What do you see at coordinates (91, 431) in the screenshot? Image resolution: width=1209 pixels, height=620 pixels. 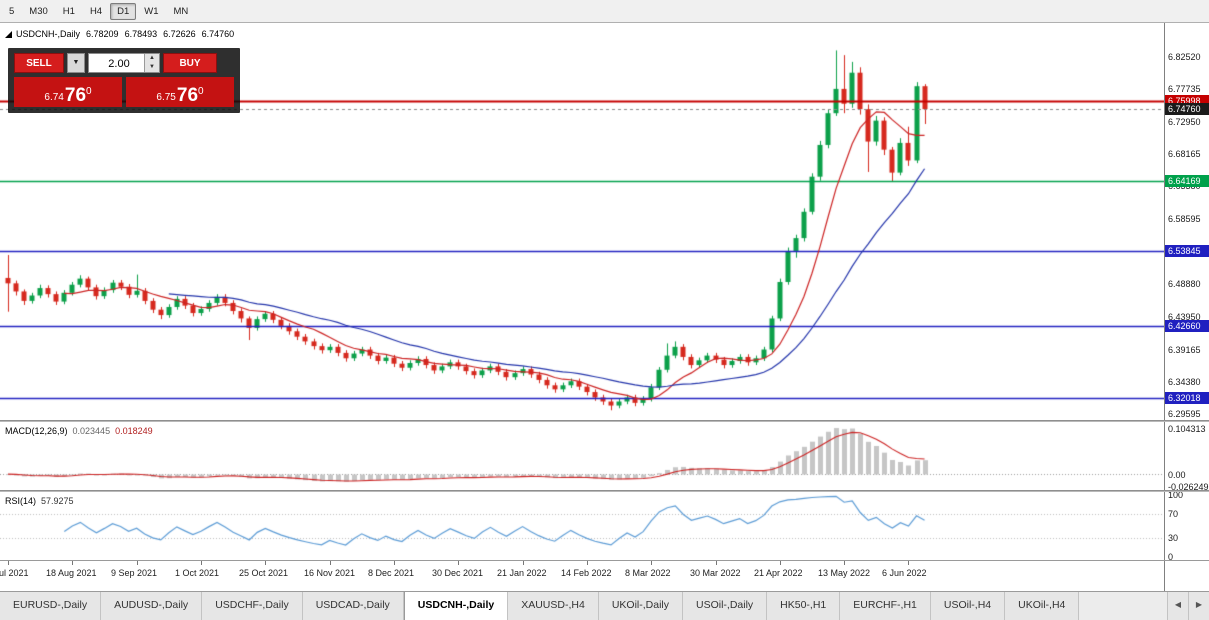 I see `macd-value: 0.023445` at bounding box center [91, 431].